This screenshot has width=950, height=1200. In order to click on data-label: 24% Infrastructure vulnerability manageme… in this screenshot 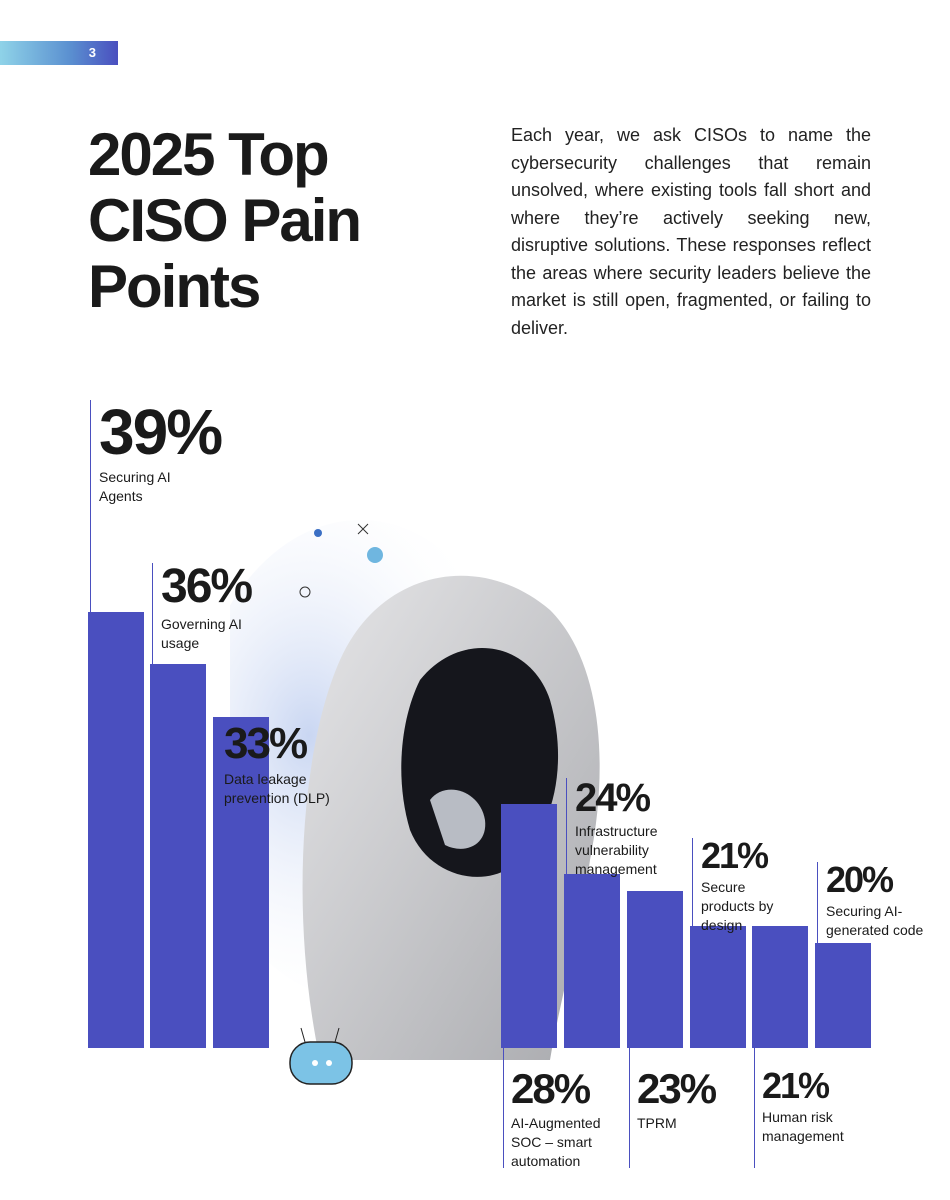, I will do `click(623, 826)`.